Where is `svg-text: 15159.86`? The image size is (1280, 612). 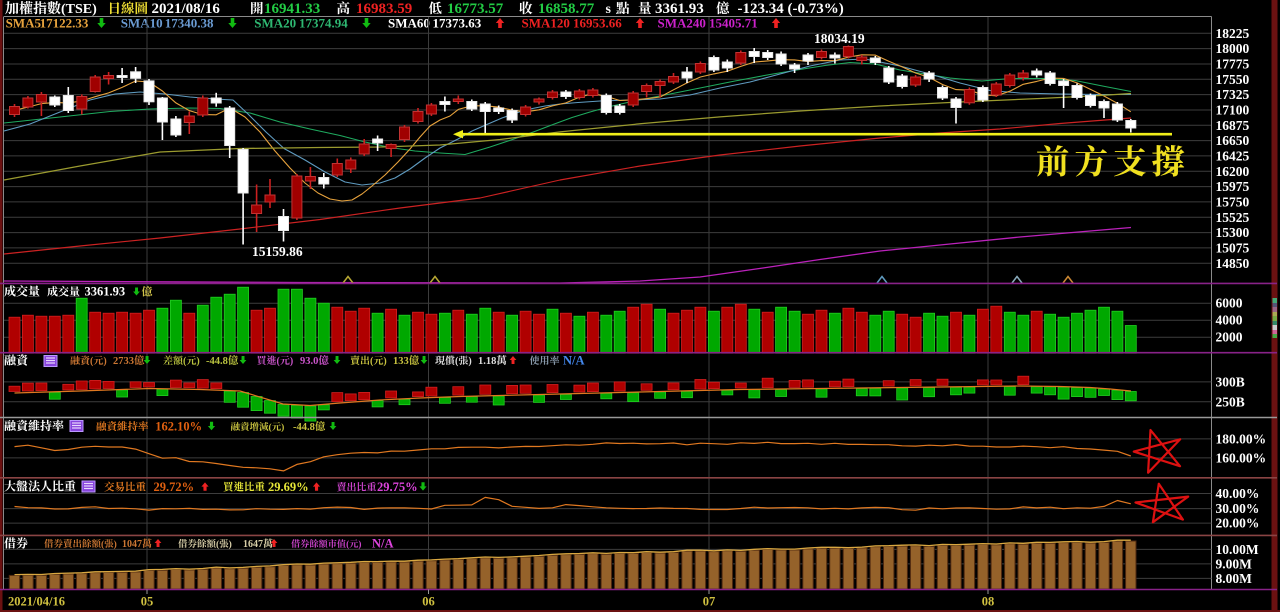
svg-text: 15159.86 is located at coordinates (277, 251).